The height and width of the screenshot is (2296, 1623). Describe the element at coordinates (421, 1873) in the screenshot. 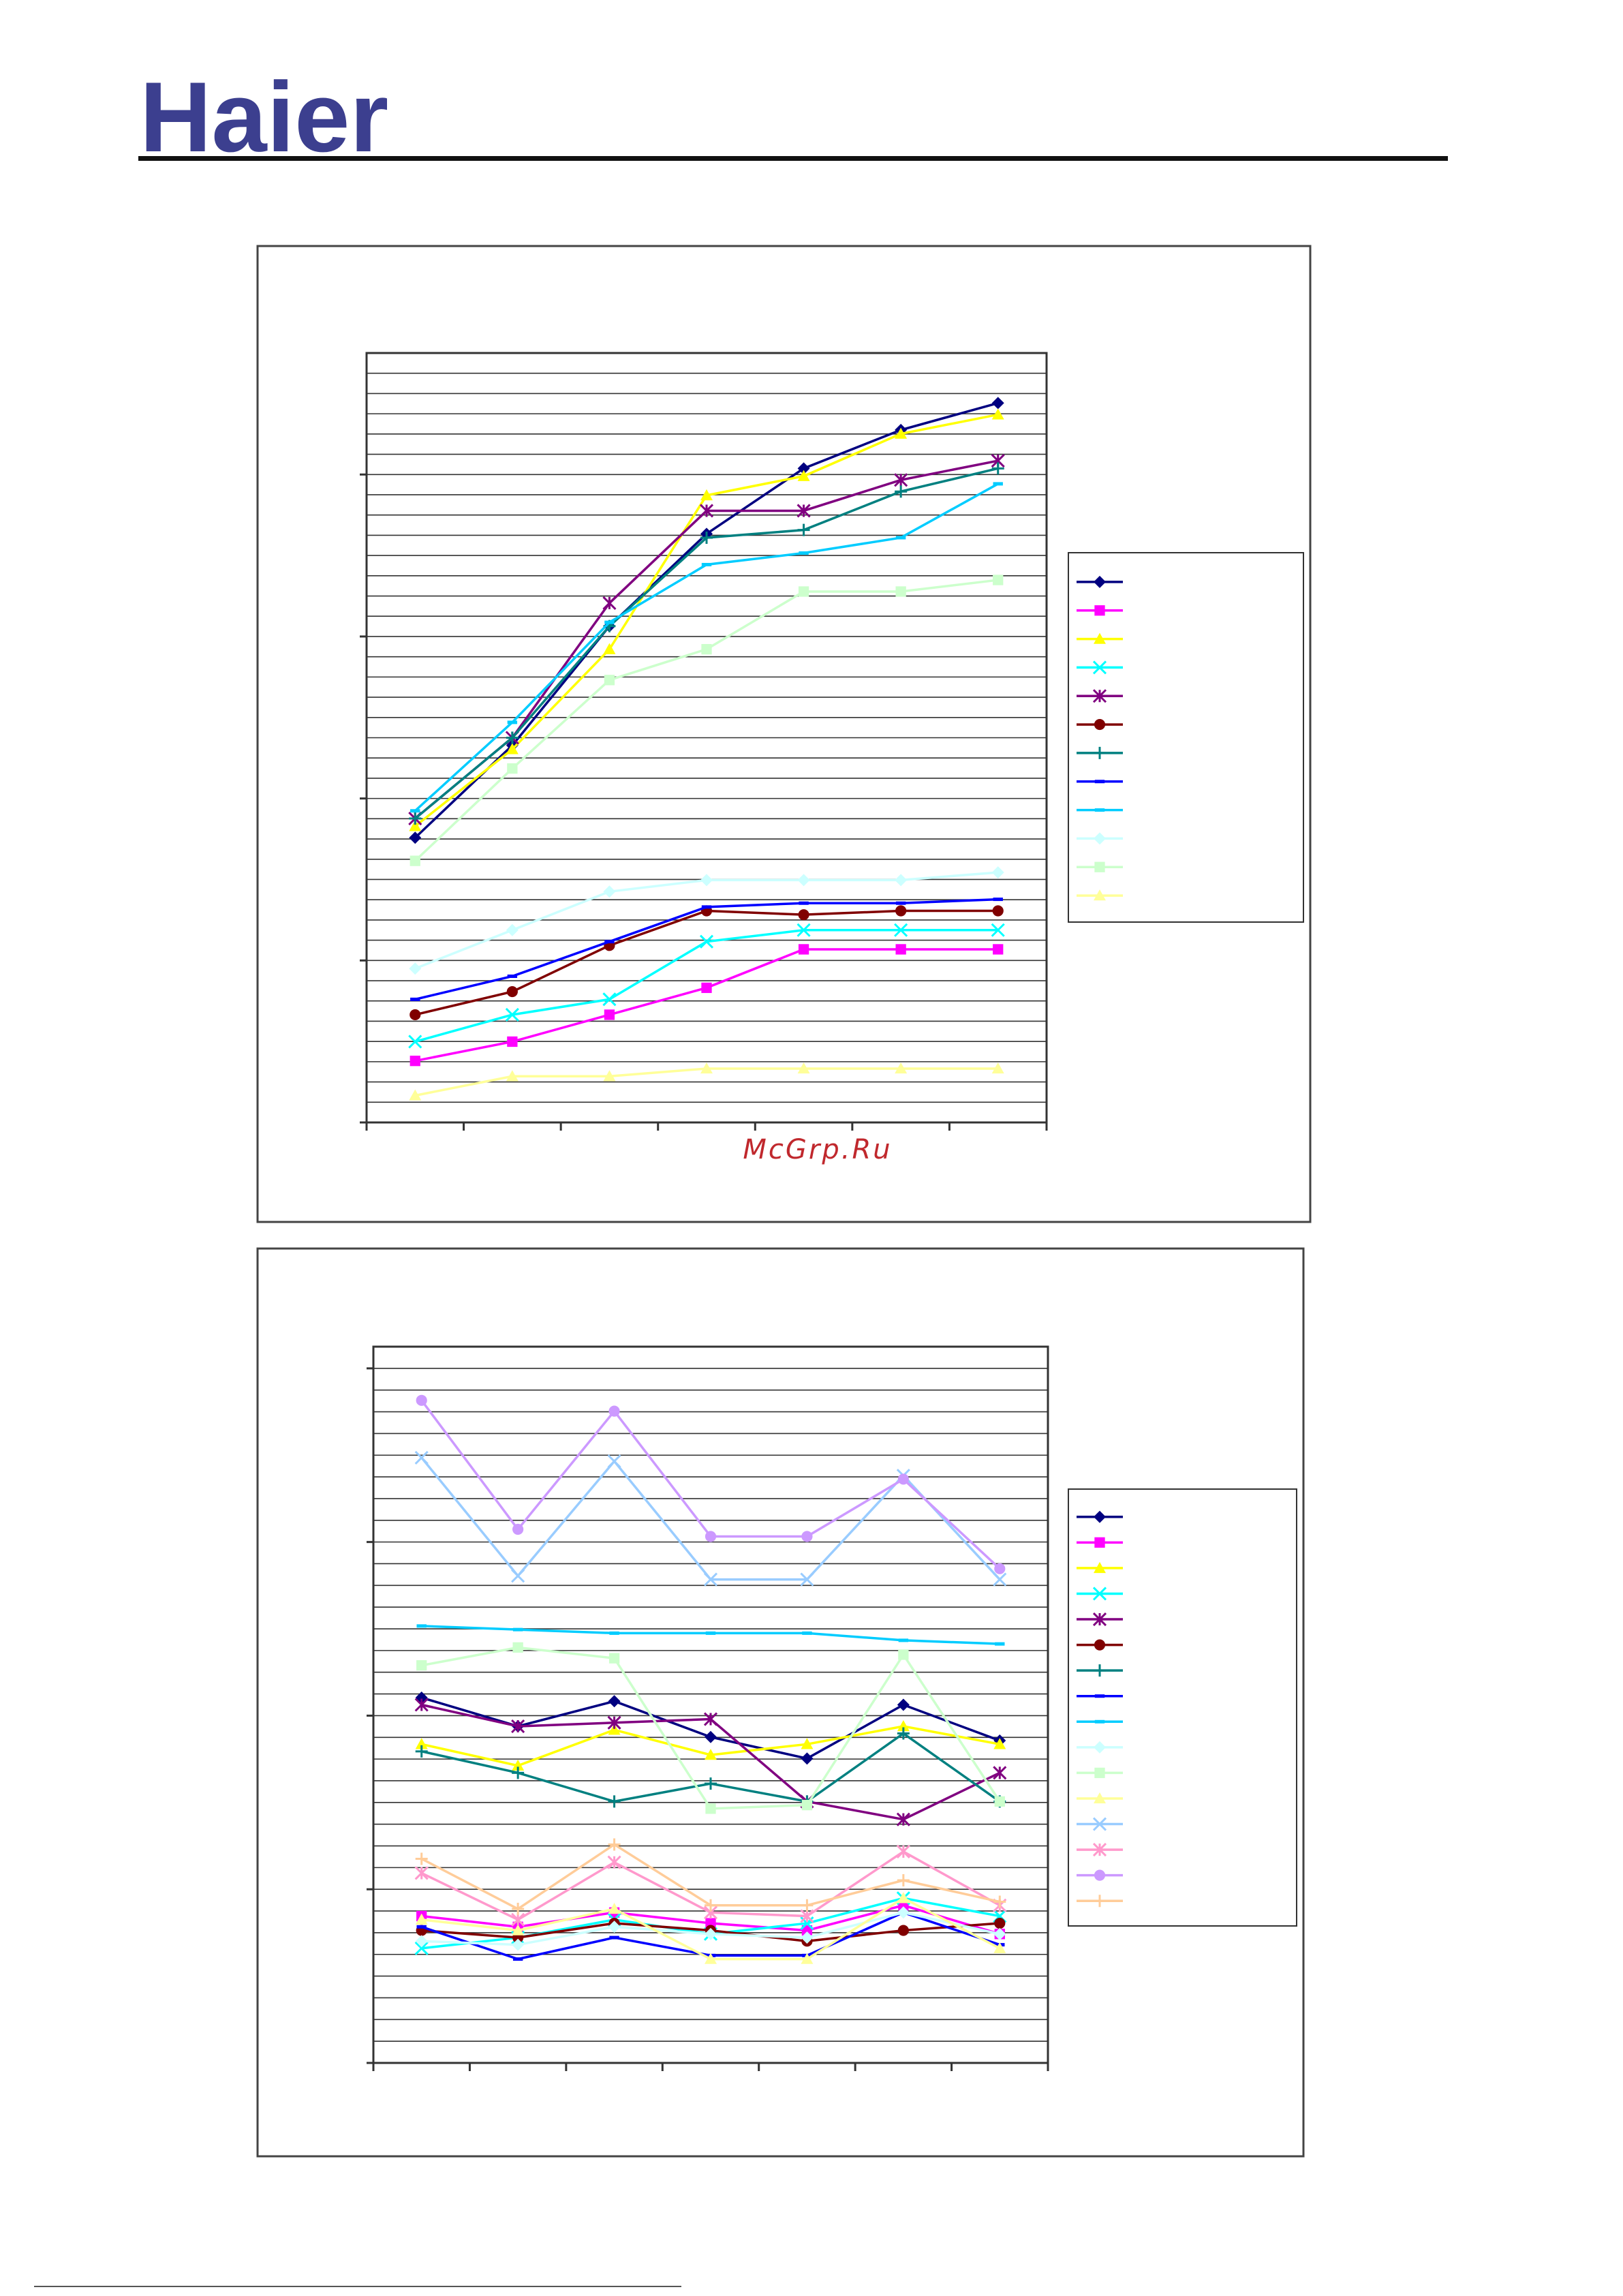

I see `series-14-point` at that location.